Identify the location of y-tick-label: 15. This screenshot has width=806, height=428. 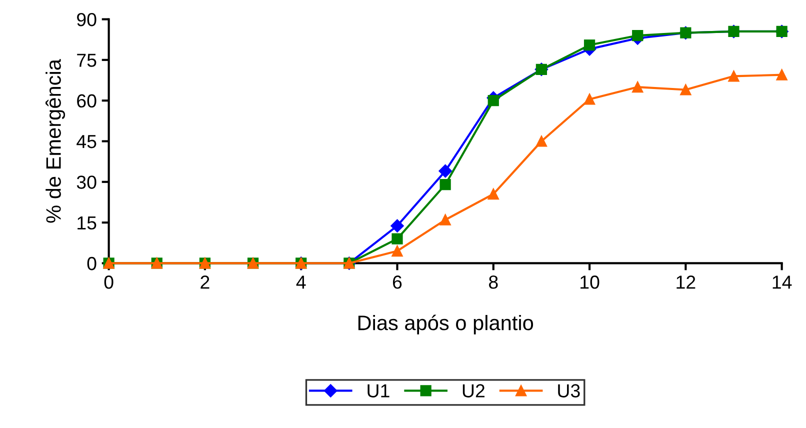
(87, 223).